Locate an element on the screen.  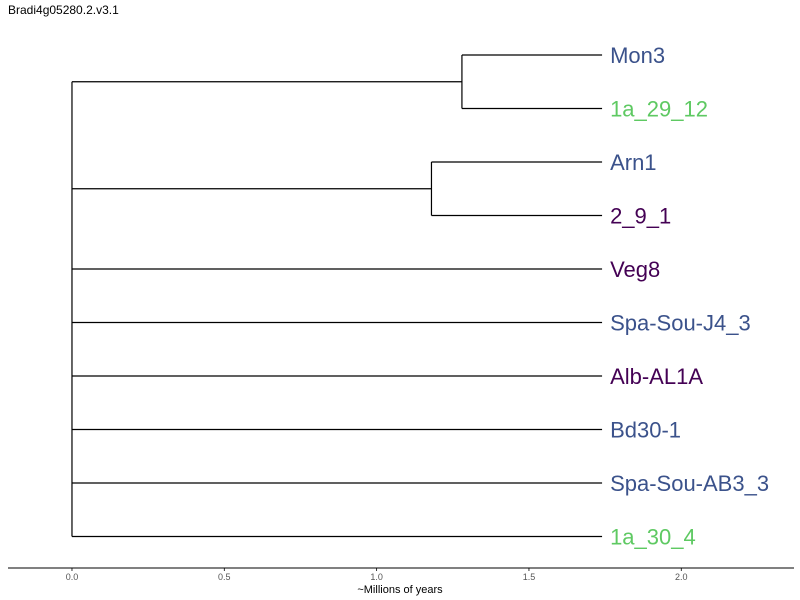
leaf-label: 1a_30_4 is located at coordinates (653, 537).